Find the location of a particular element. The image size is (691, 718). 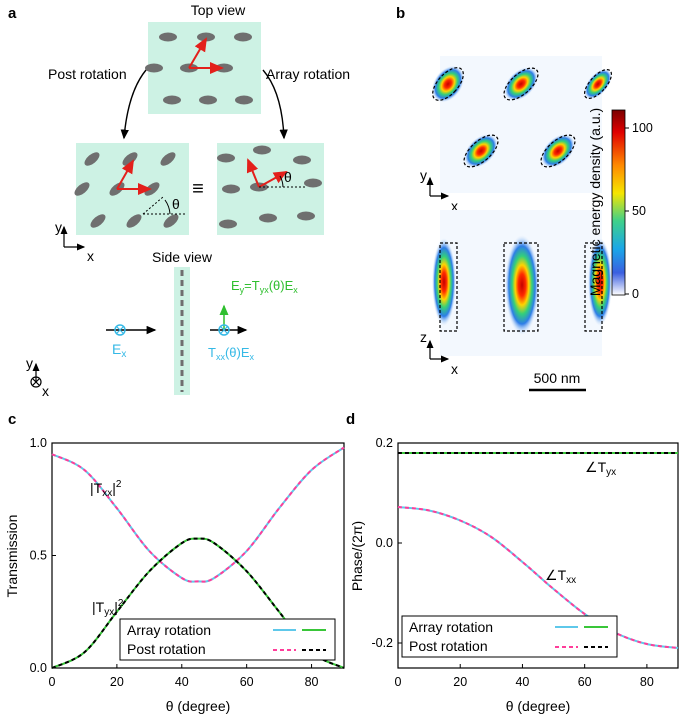

axis-z-side-b: z is located at coordinates (423, 337).